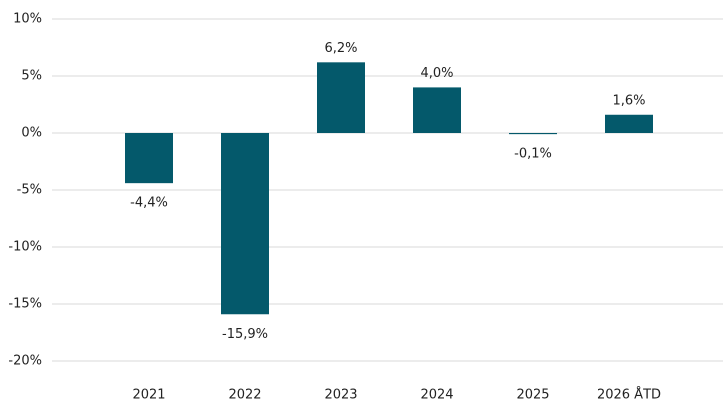 The height and width of the screenshot is (403, 723). What do you see at coordinates (436, 395) in the screenshot?
I see `x-tick-label: 2024` at bounding box center [436, 395].